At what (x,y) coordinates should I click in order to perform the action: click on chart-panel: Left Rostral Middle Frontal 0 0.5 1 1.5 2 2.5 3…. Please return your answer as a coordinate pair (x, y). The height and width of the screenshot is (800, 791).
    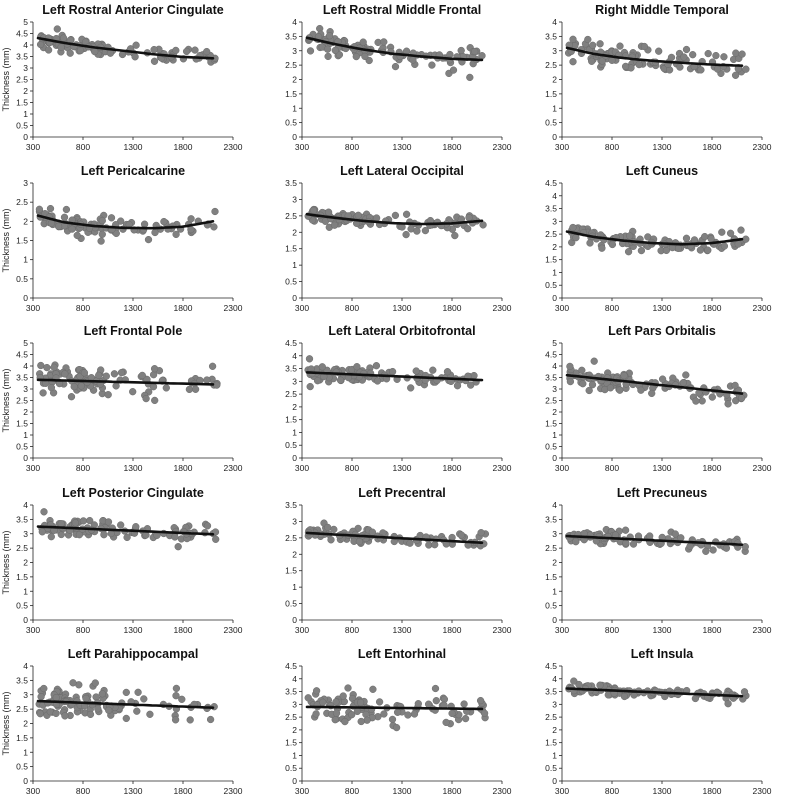
    Looking at the image, I should click on (398, 77).